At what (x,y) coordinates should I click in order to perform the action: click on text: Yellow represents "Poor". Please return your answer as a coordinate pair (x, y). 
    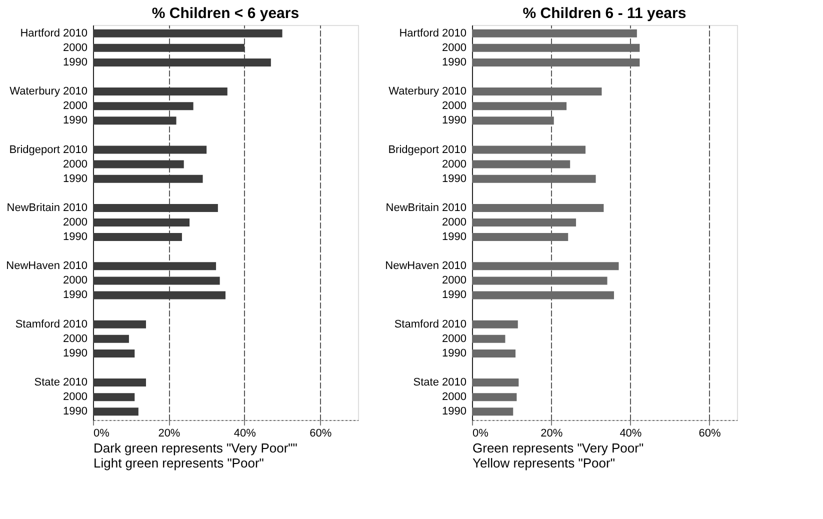
    Looking at the image, I should click on (544, 463).